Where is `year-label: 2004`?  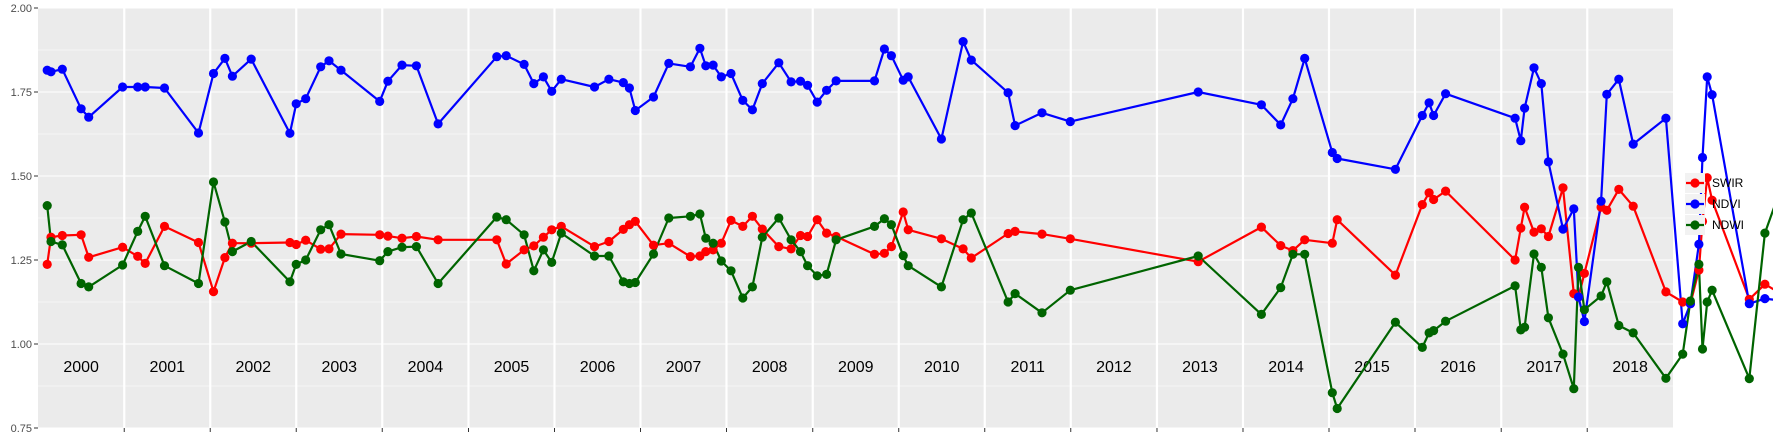
year-label: 2004 is located at coordinates (426, 367).